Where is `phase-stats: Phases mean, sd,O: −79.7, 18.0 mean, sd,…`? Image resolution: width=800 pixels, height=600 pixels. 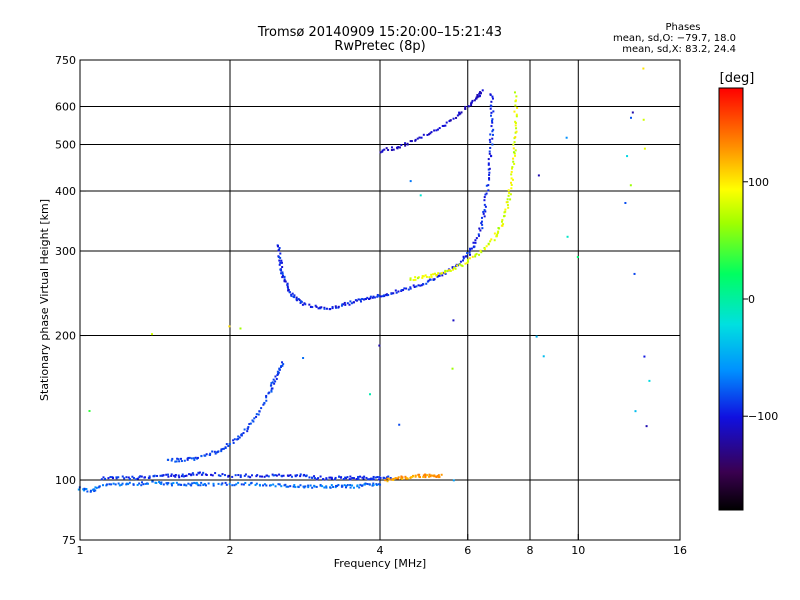
phase-stats: Phases mean, sd,O: −79.7, 18.0 mean, sd,… is located at coordinates (648, 38).